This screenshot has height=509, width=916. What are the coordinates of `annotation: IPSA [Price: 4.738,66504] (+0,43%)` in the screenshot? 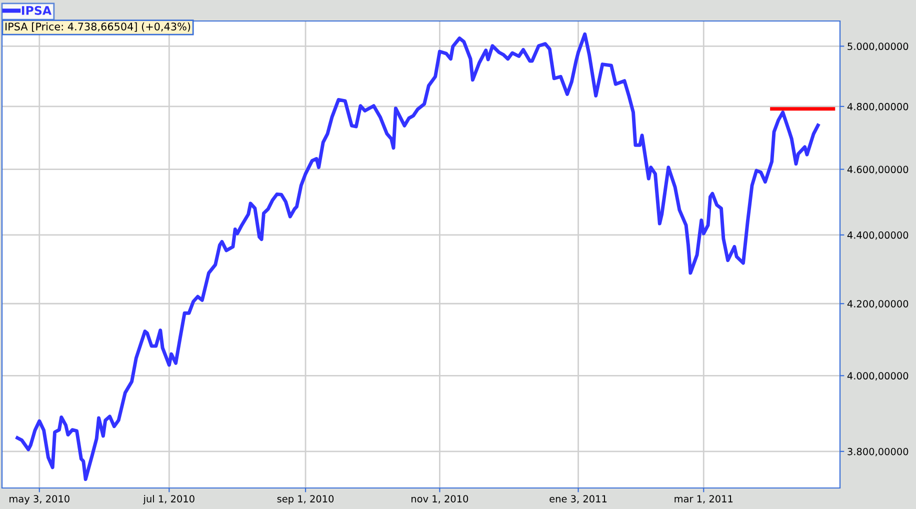 It's located at (98, 27).